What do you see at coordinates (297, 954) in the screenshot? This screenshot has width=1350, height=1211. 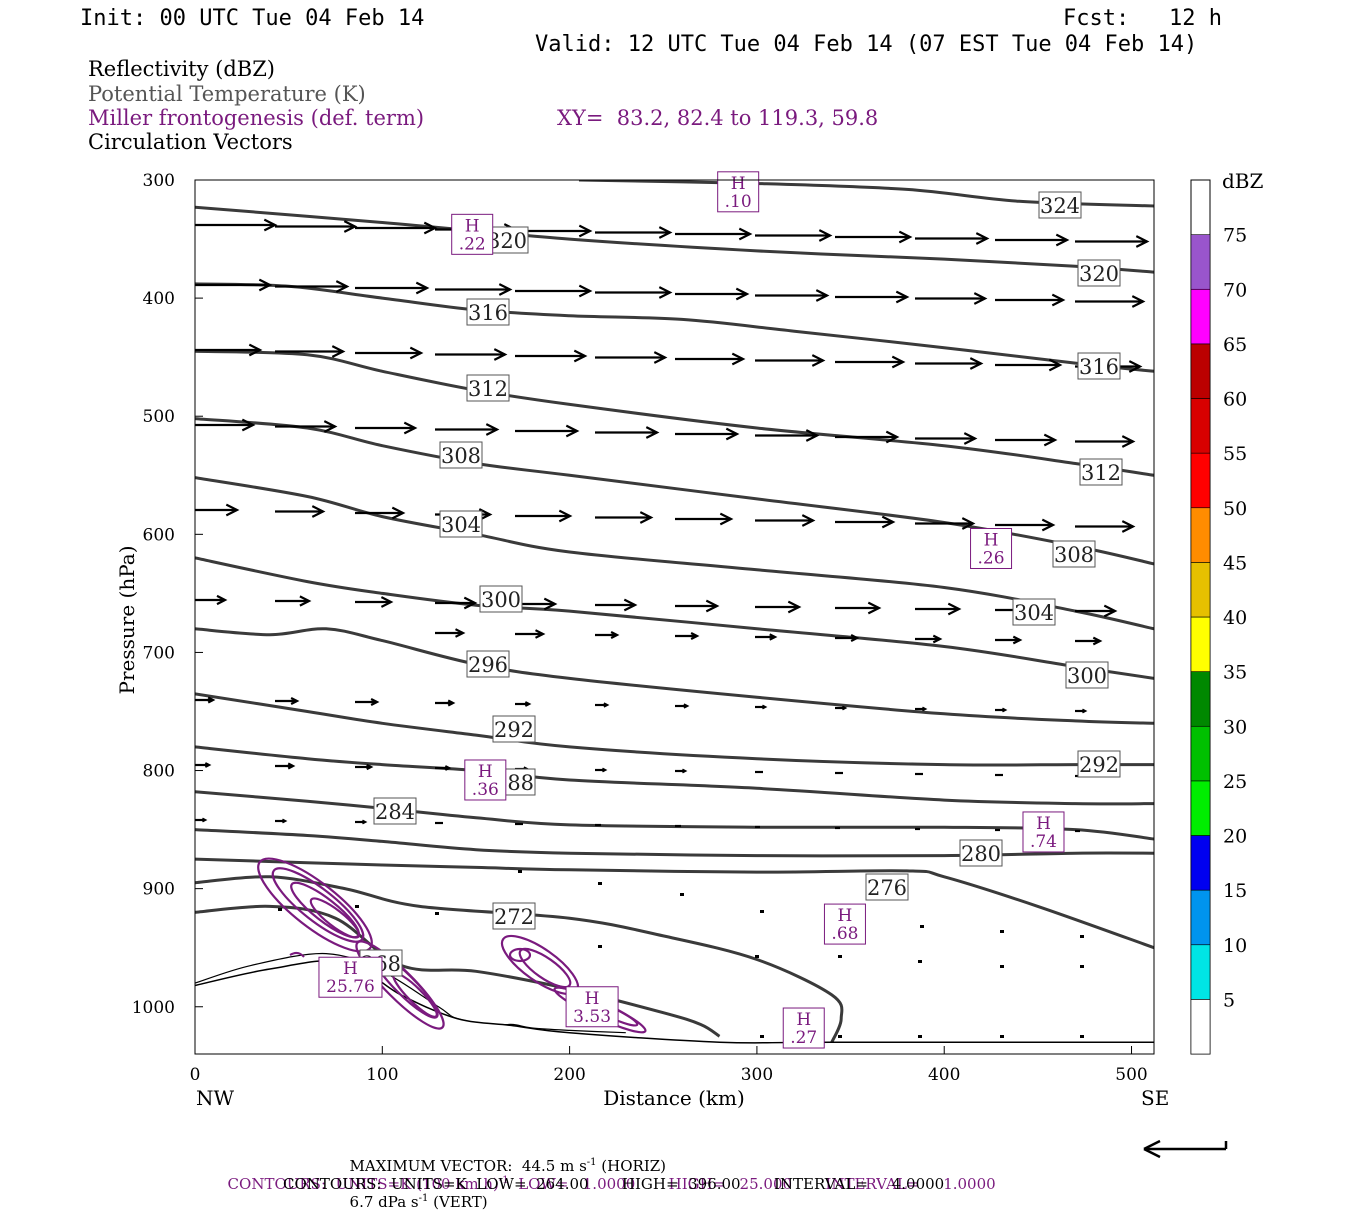 I see `fronto-contour-small` at bounding box center [297, 954].